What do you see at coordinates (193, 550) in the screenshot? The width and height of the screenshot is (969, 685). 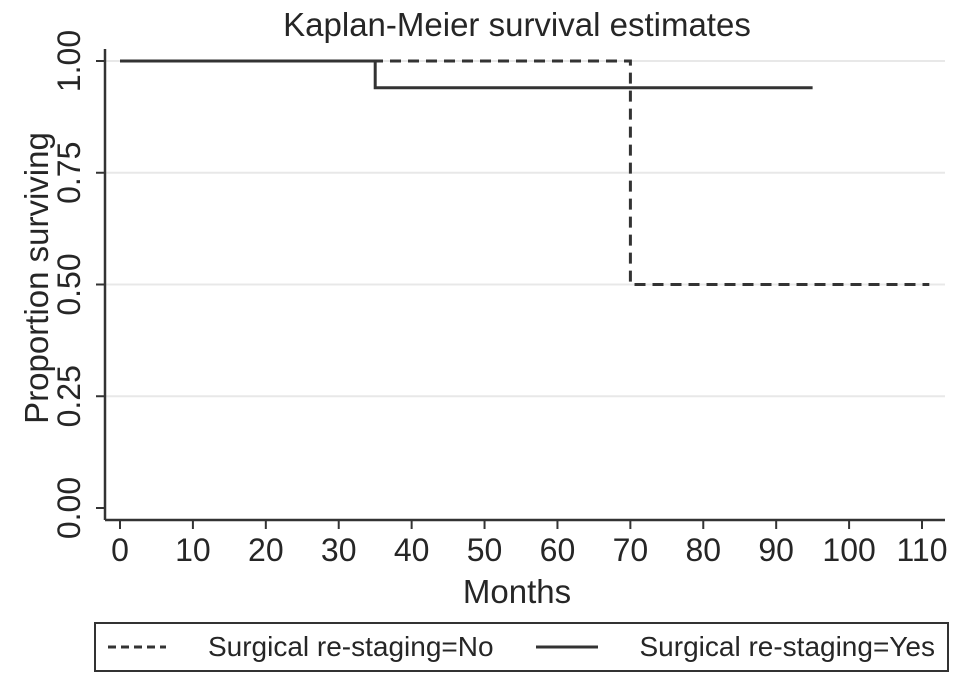 I see `x-tick-label-10: 10` at bounding box center [193, 550].